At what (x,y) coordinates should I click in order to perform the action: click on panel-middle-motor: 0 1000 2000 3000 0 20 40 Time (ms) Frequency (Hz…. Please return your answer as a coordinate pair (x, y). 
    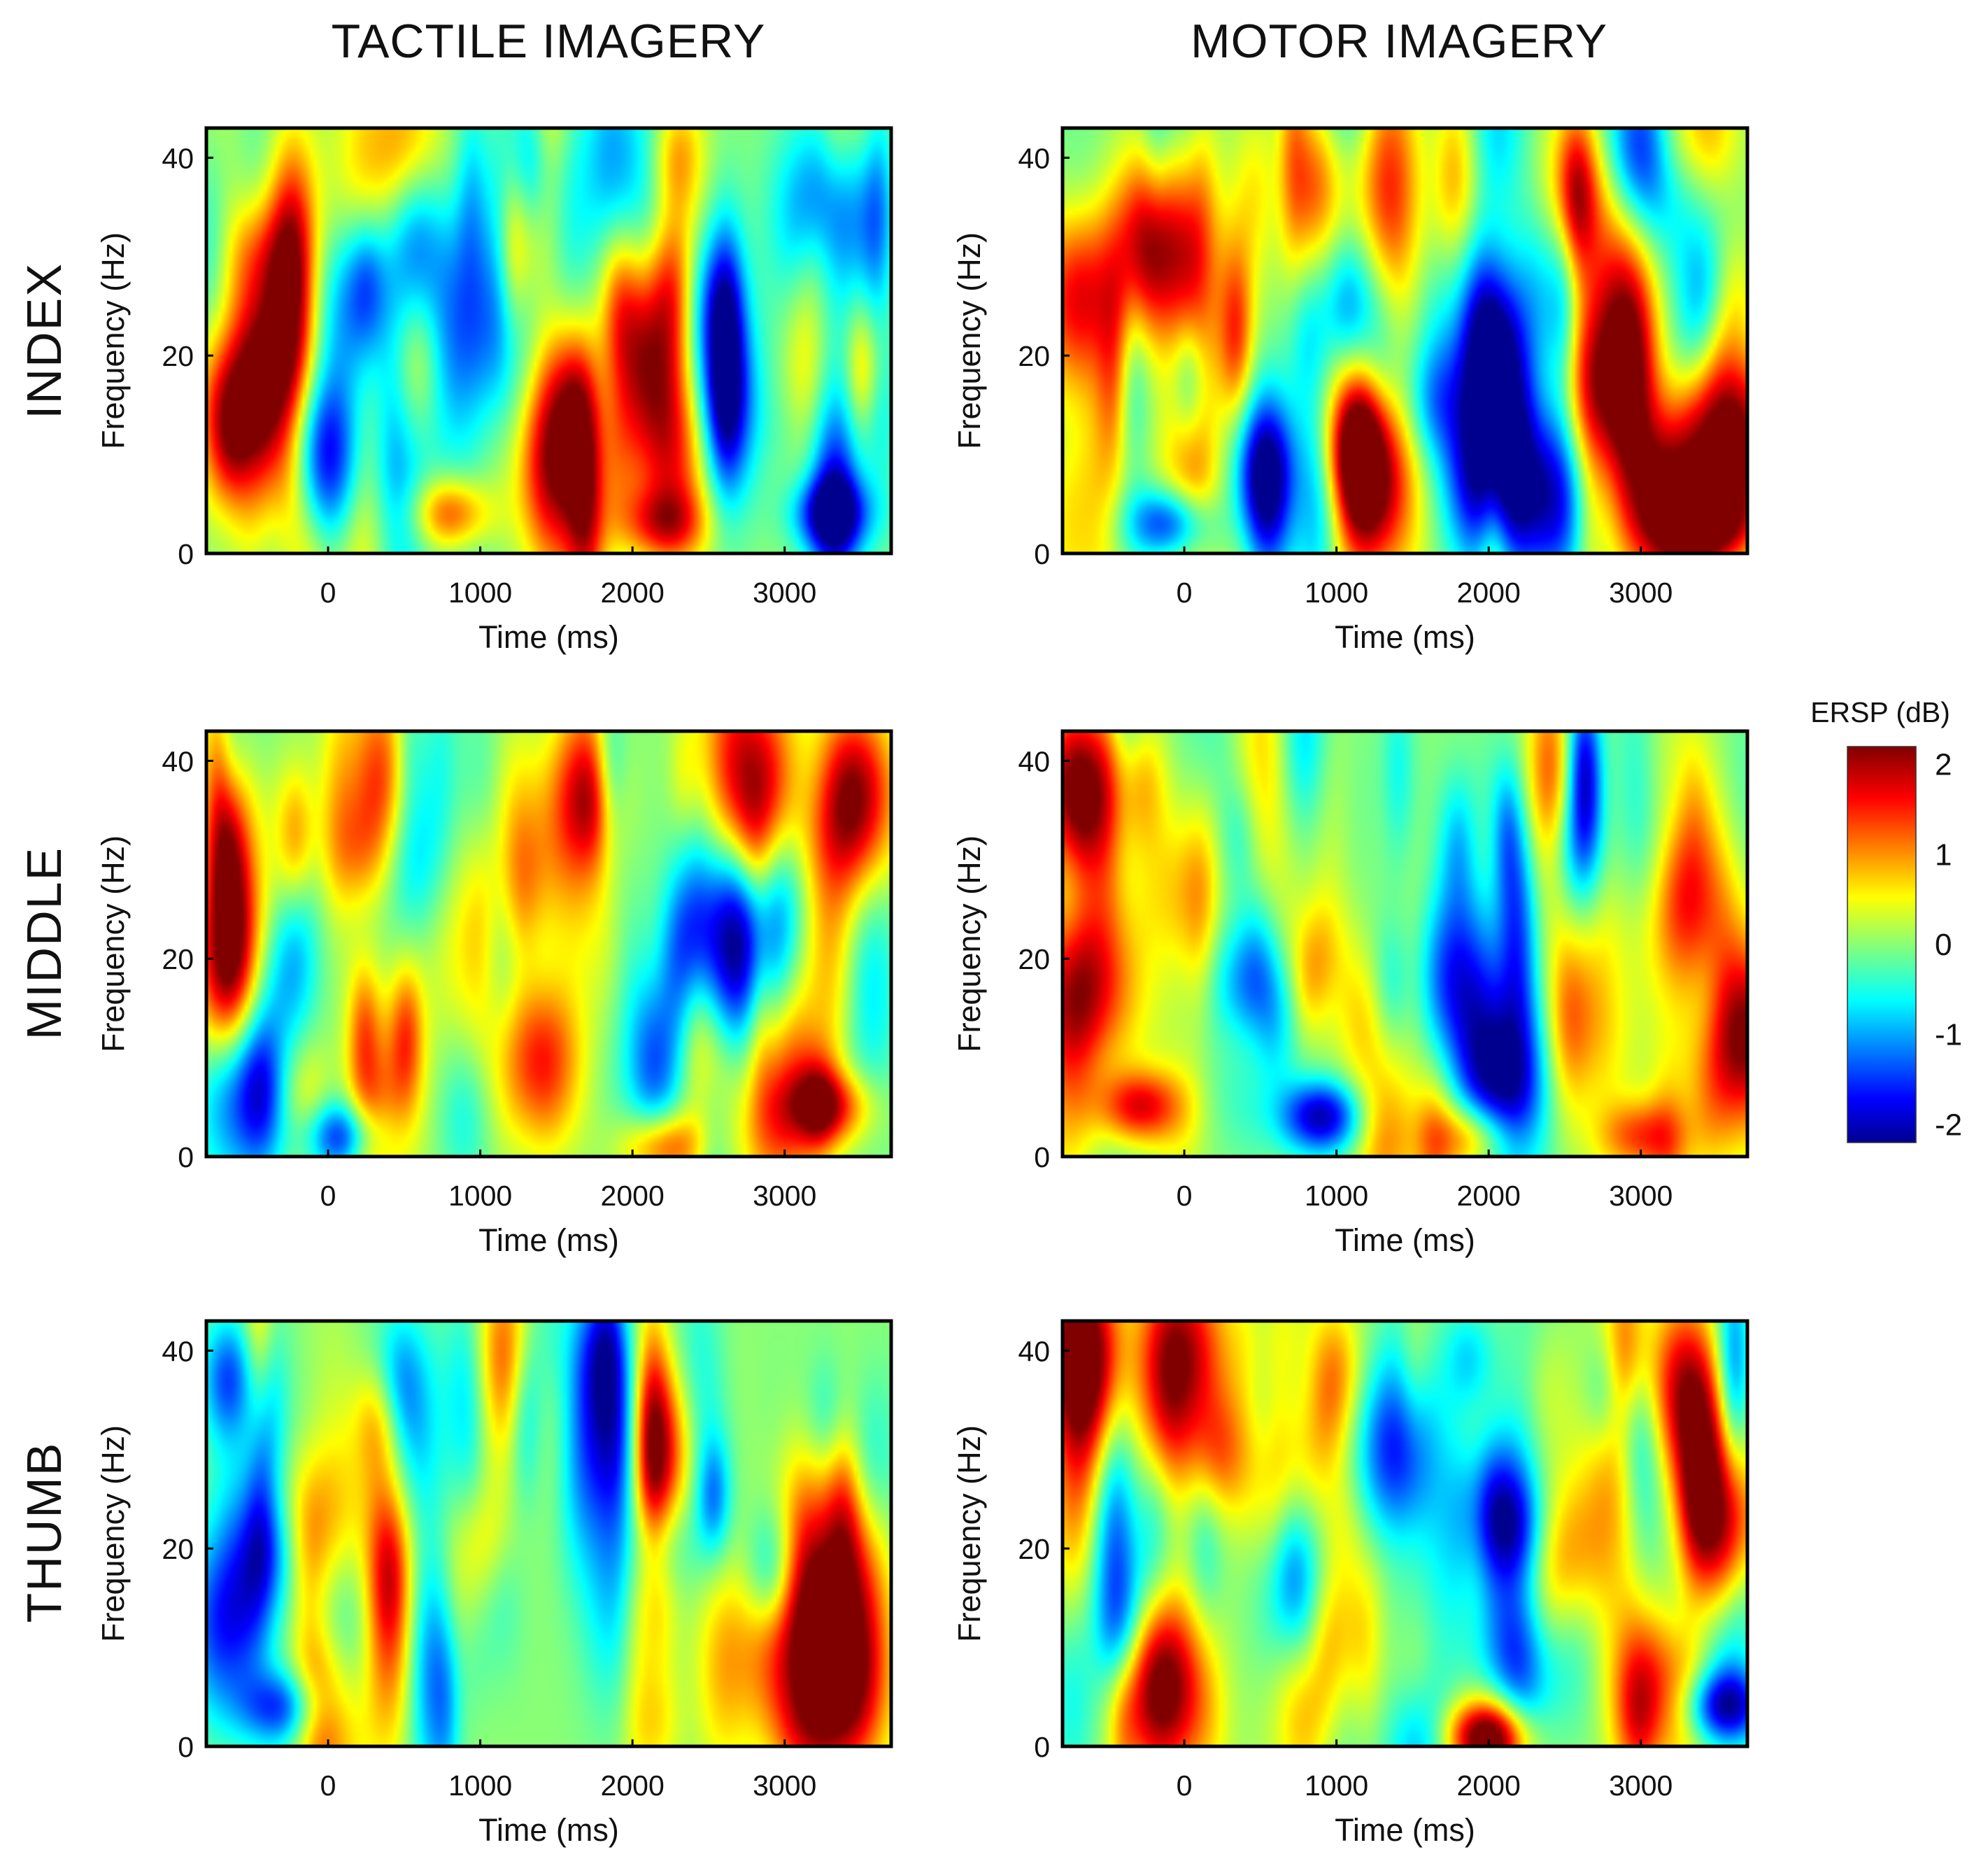
    Looking at the image, I should click on (1350, 993).